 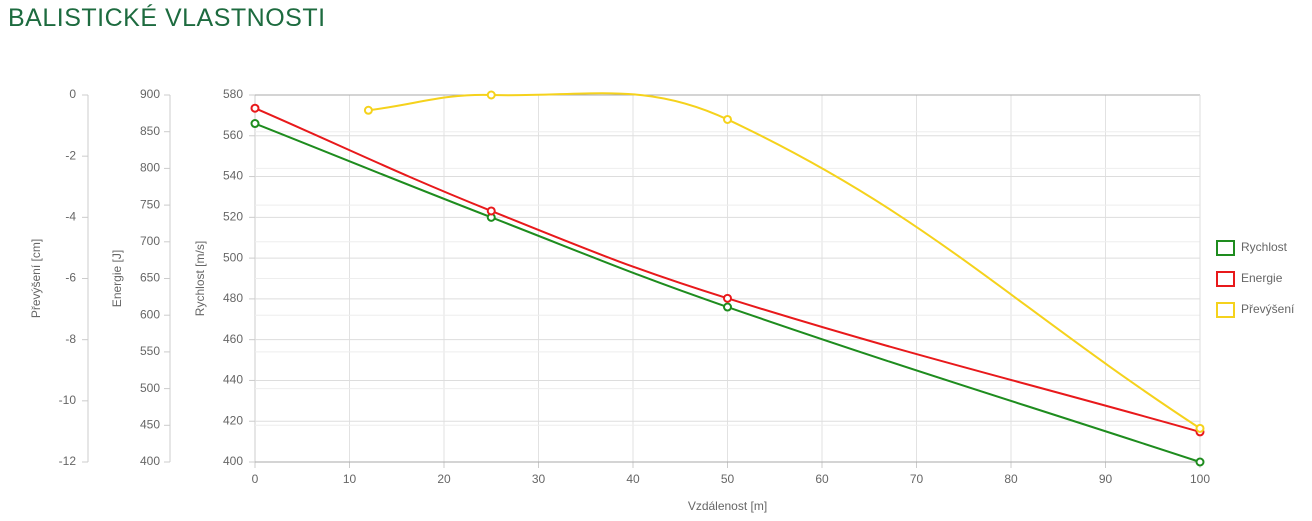 What do you see at coordinates (1200, 479) in the screenshot?
I see `x-tick-label: 100` at bounding box center [1200, 479].